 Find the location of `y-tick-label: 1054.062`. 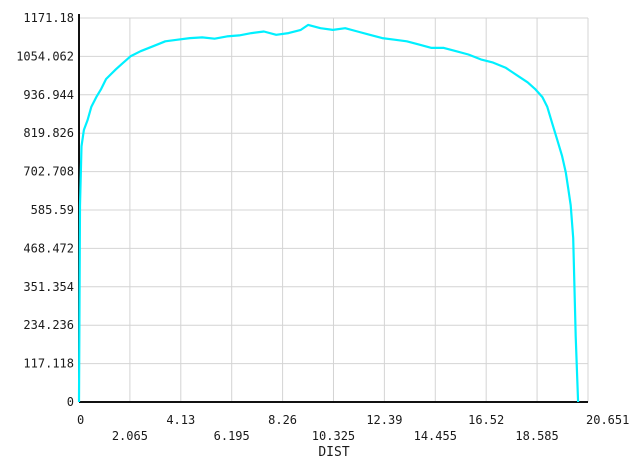

y-tick-label: 1054.062 is located at coordinates (45, 56).